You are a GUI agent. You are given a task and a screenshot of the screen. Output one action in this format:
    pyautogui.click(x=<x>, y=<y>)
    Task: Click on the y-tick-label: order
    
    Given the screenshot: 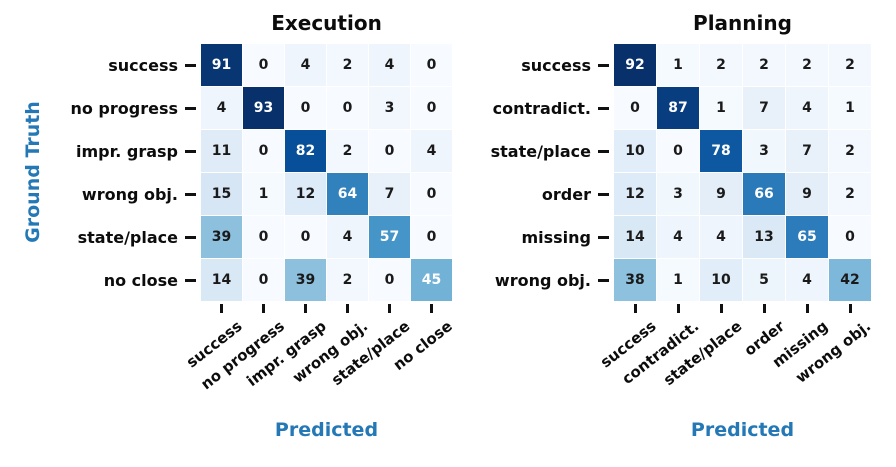 What is the action you would take?
    pyautogui.click(x=566, y=194)
    